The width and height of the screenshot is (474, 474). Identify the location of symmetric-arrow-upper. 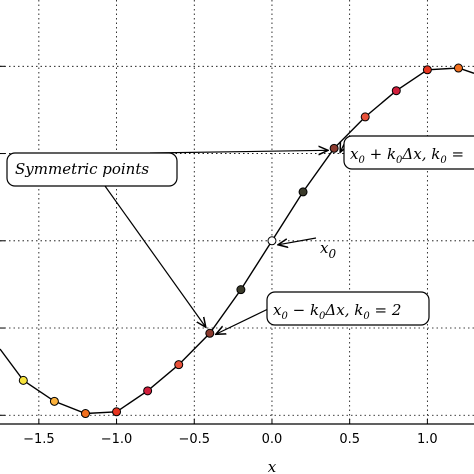
(238, 151).